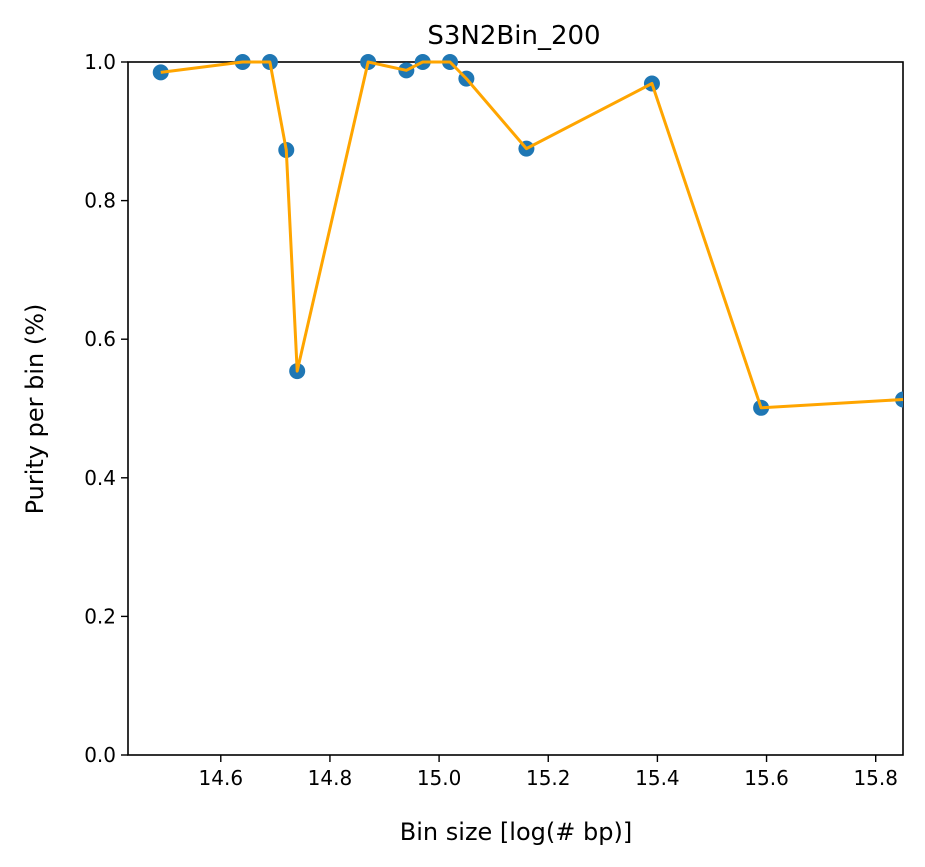 This screenshot has width=925, height=867. What do you see at coordinates (35, 409) in the screenshot?
I see `y-axis-label: Purity per bin (%)` at bounding box center [35, 409].